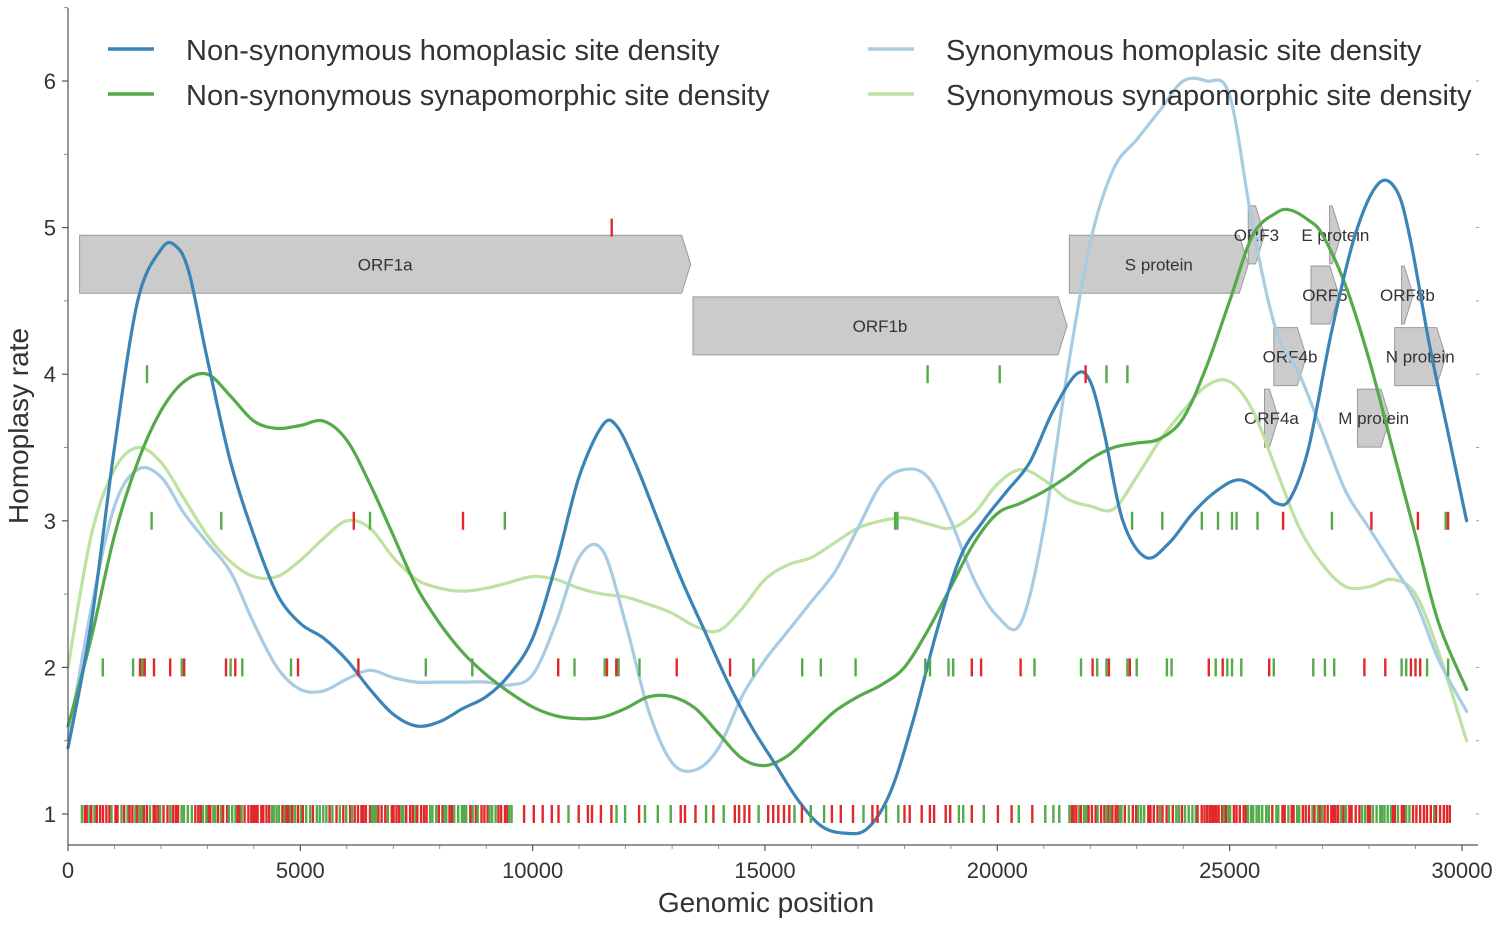 The width and height of the screenshot is (1511, 926). What do you see at coordinates (532, 870) in the screenshot?
I see `x-tick-label: 10000` at bounding box center [532, 870].